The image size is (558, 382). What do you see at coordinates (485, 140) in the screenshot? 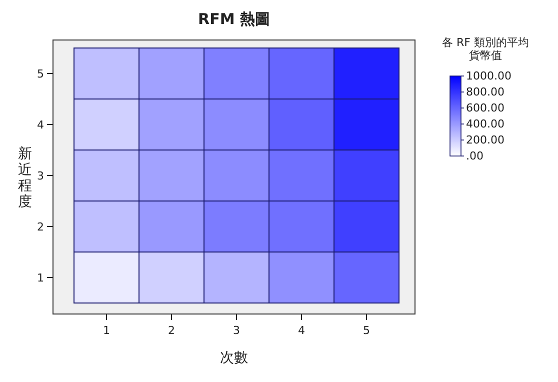
I see `color-bar-label: 200.00` at bounding box center [485, 140].